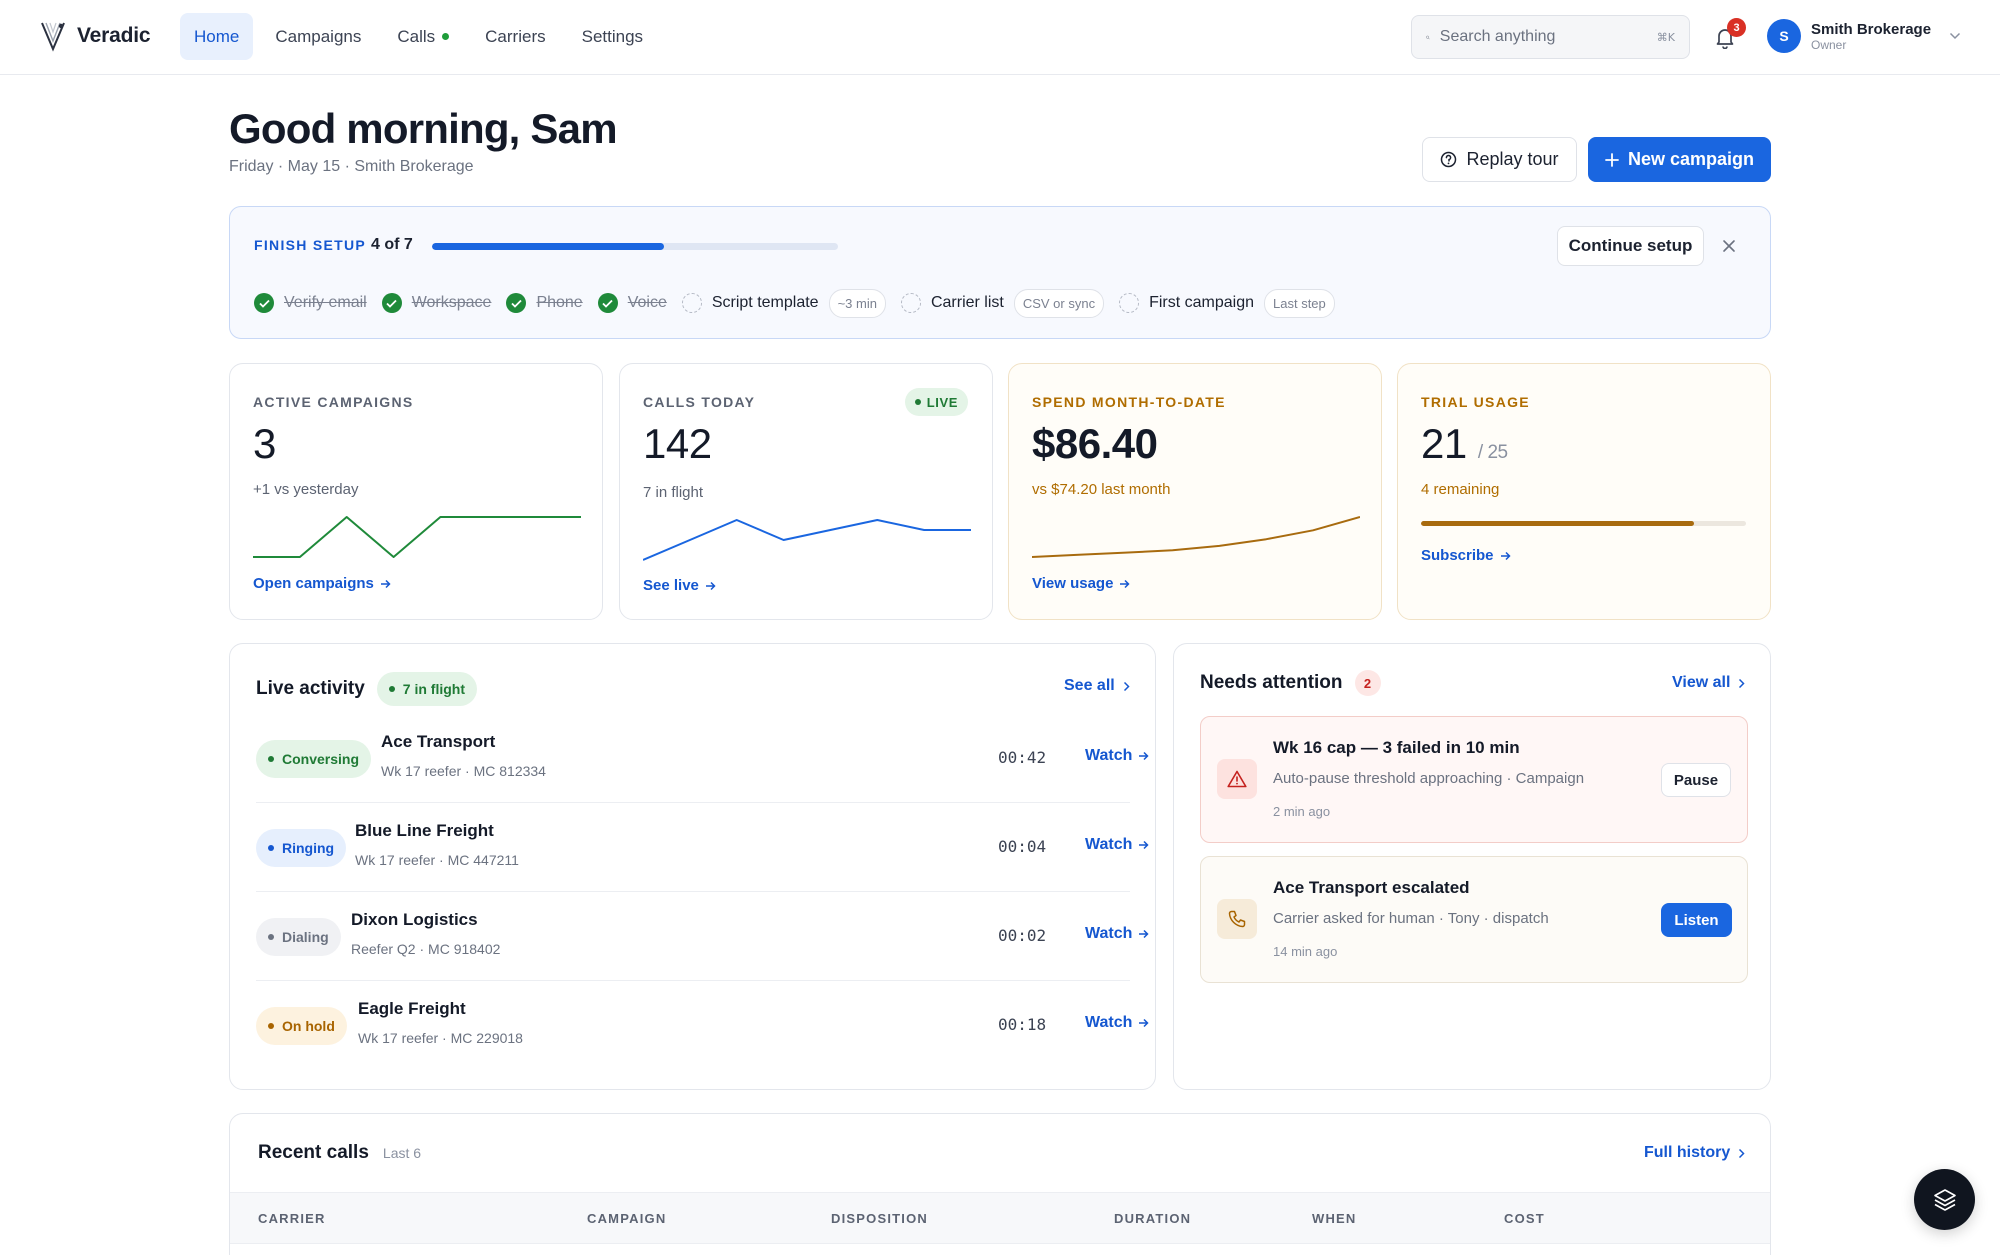 The width and height of the screenshot is (2000, 1255). Describe the element at coordinates (412, 1008) in the screenshot. I see `carrier-name: Eagle Freight` at that location.